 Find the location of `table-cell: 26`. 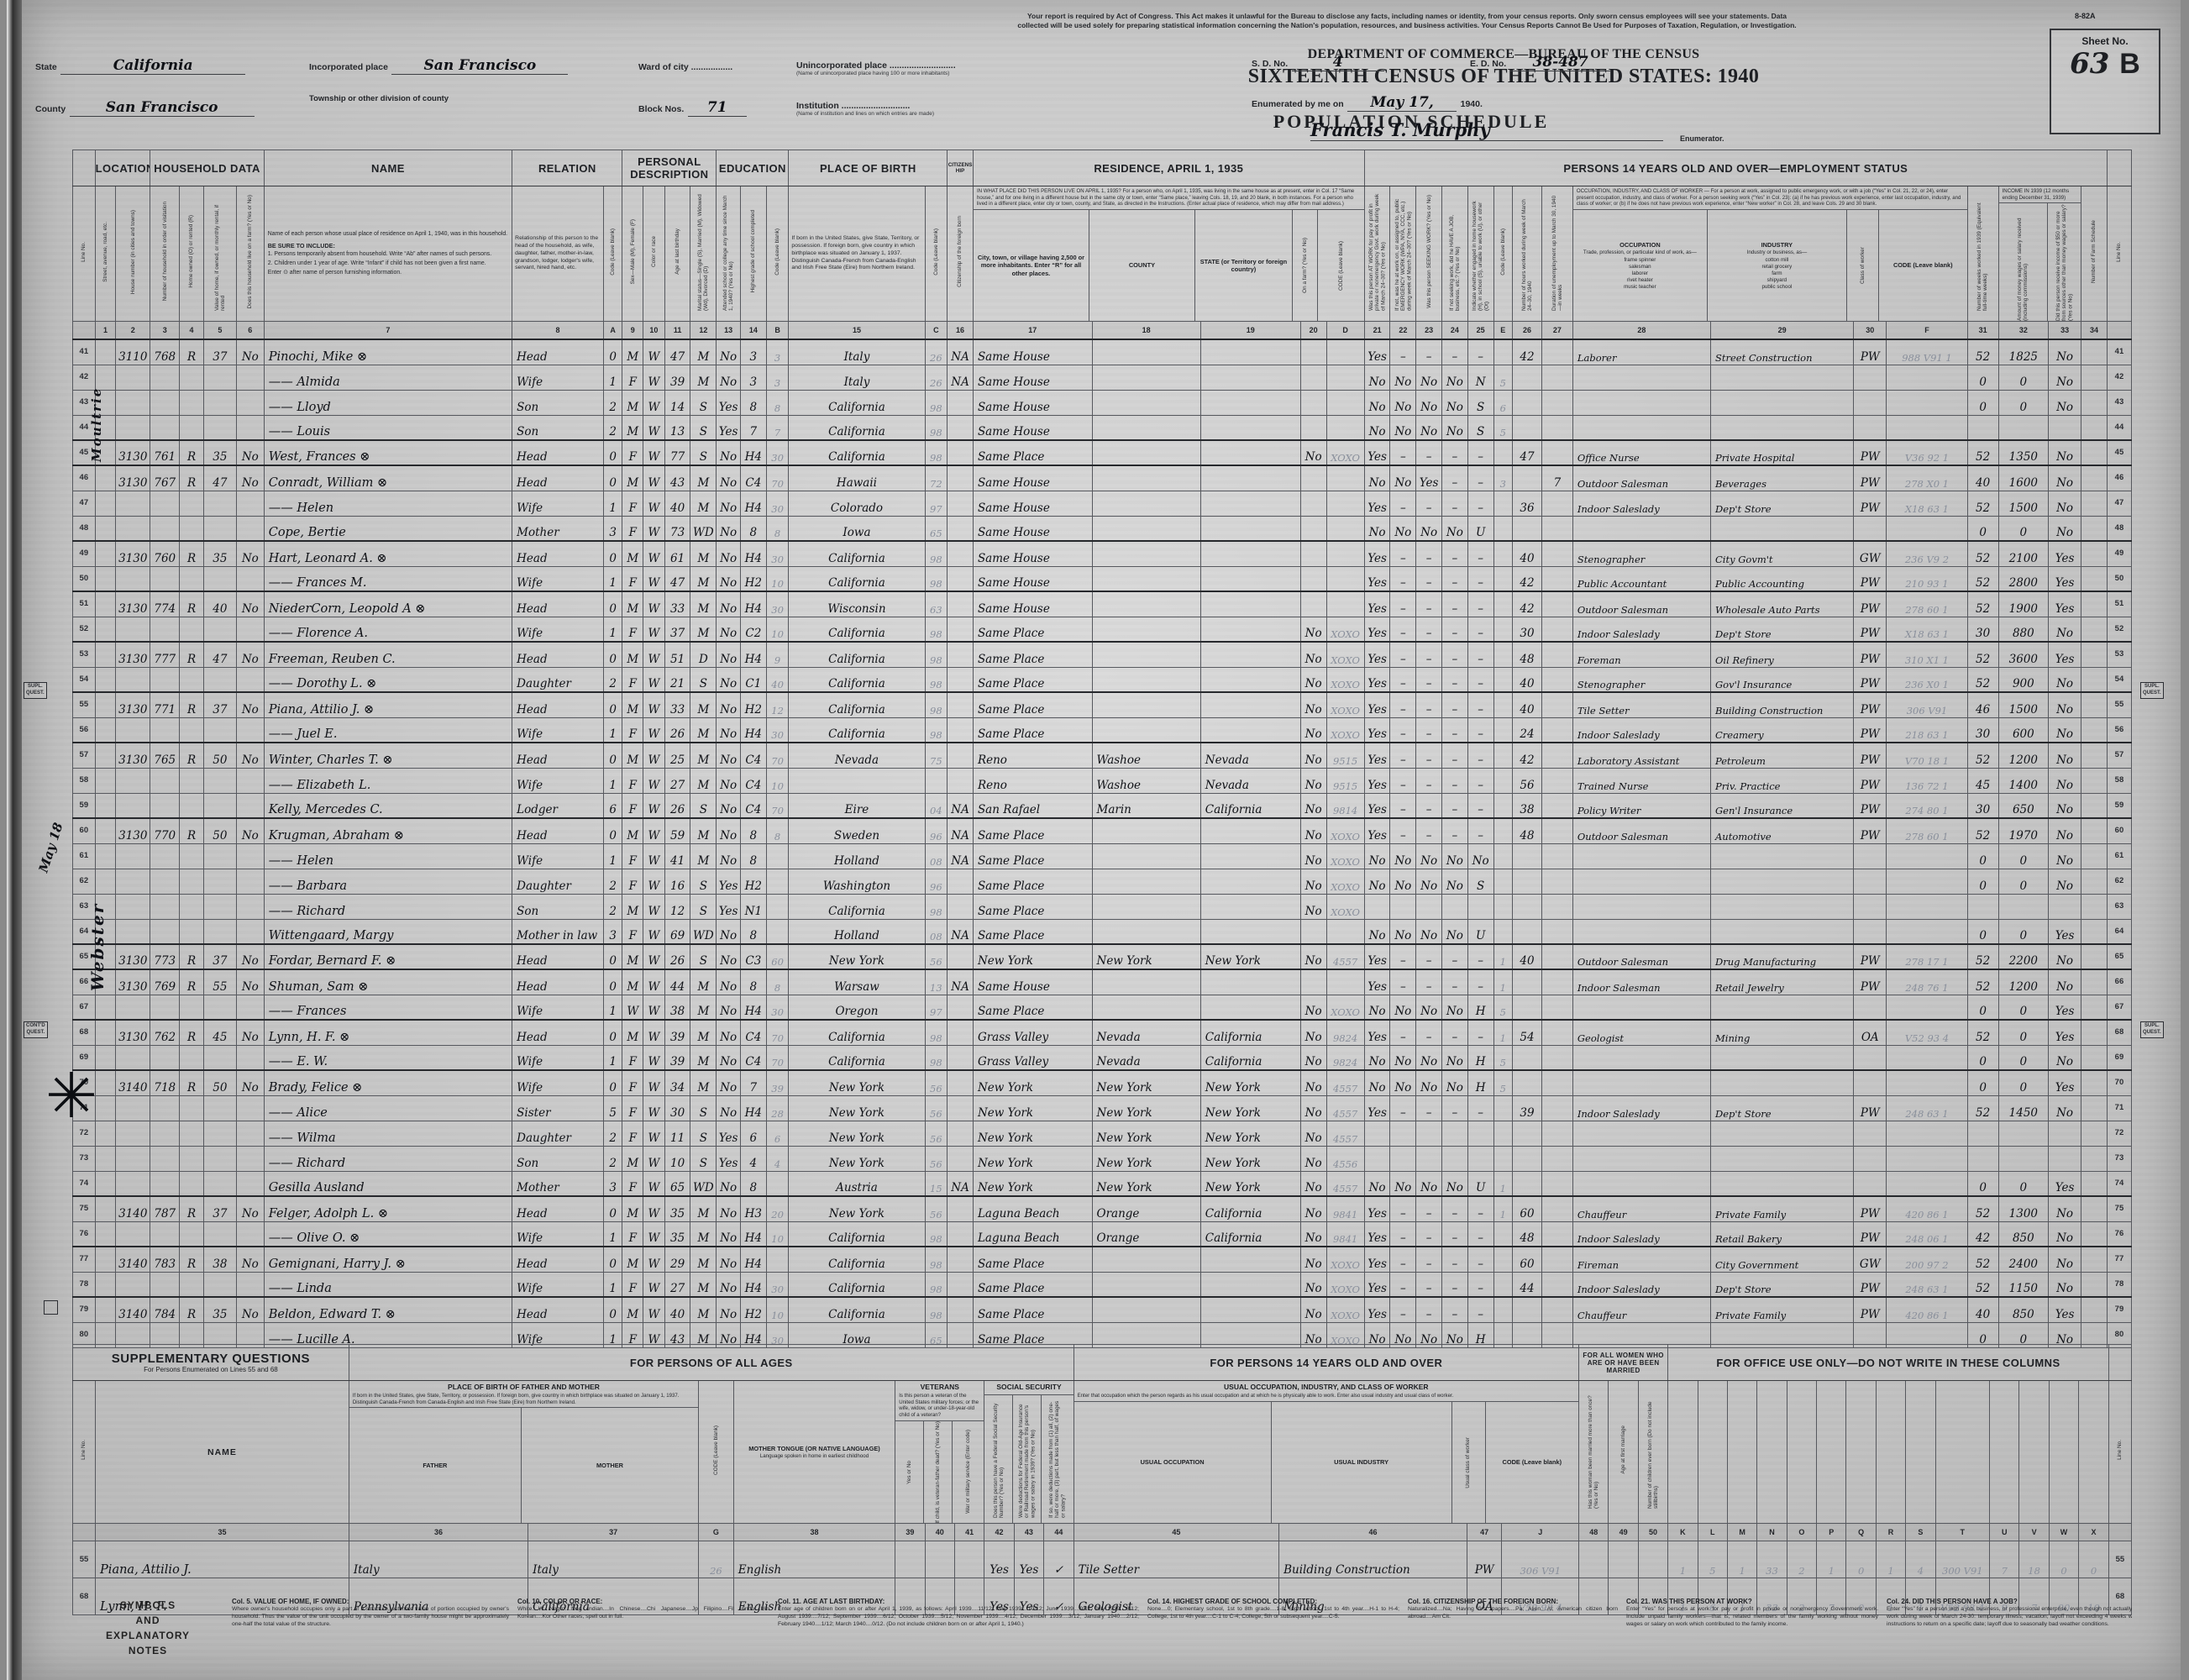

table-cell: 26 is located at coordinates (936, 377).